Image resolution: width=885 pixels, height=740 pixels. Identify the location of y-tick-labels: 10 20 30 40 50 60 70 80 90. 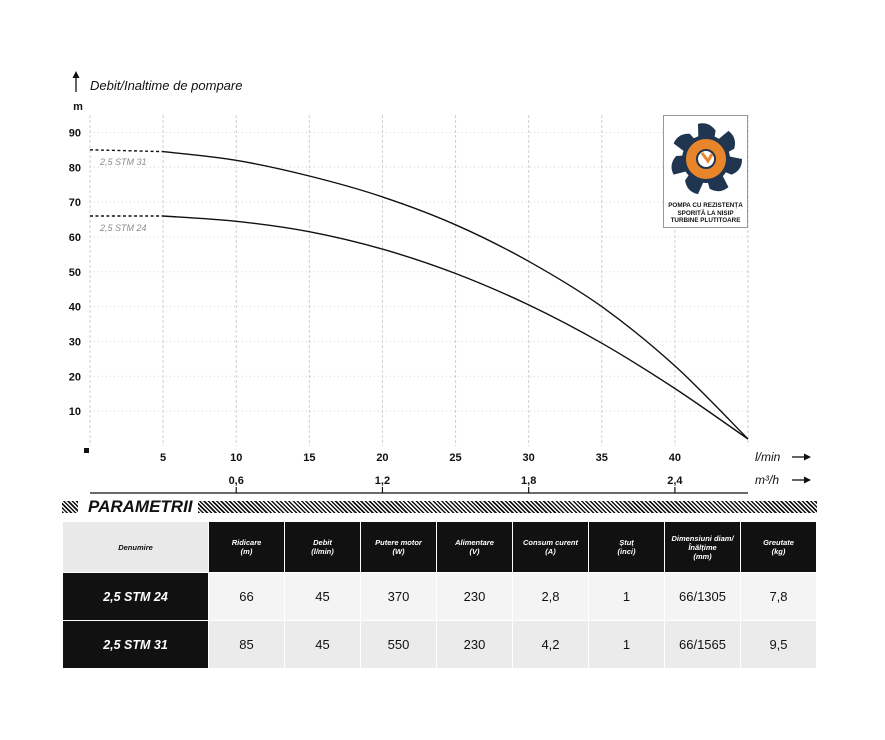
(75, 272).